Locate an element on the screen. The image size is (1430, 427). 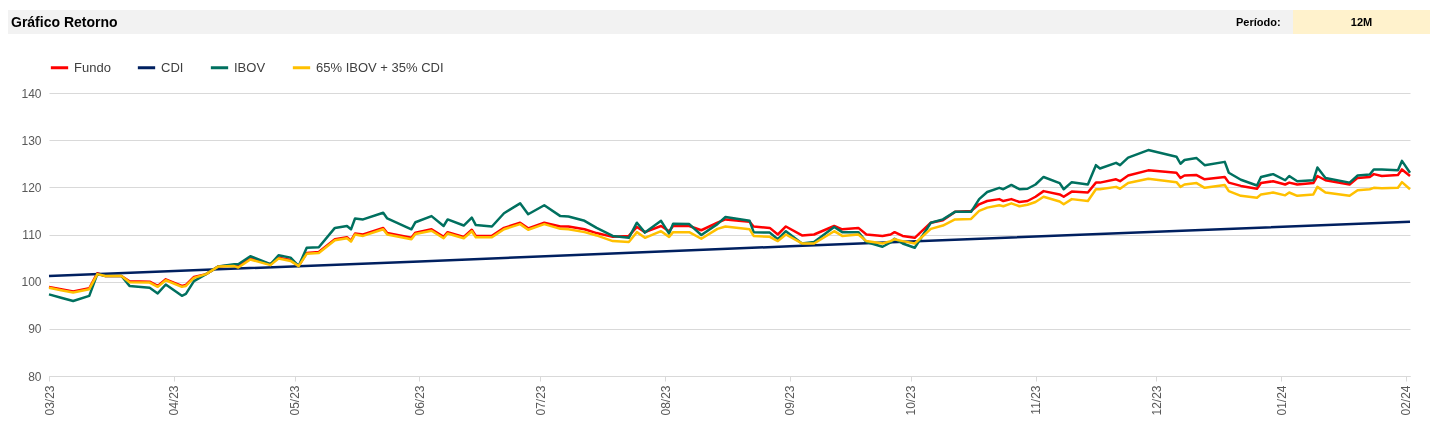
x-tick-label: 01/24 is located at coordinates (1281, 400).